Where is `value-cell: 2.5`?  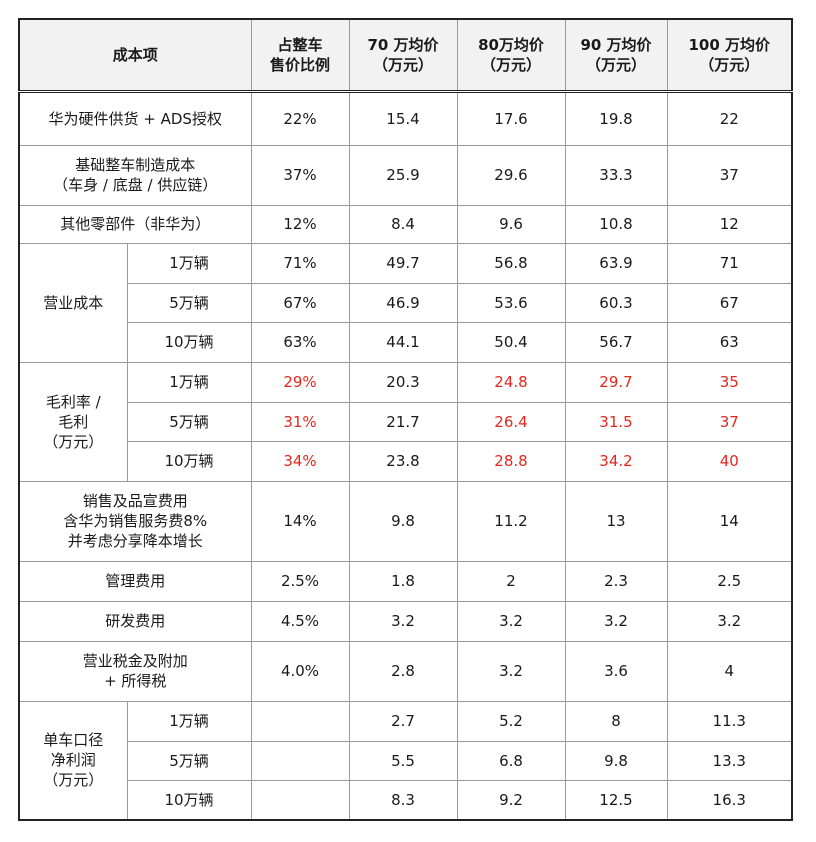 value-cell: 2.5 is located at coordinates (729, 581).